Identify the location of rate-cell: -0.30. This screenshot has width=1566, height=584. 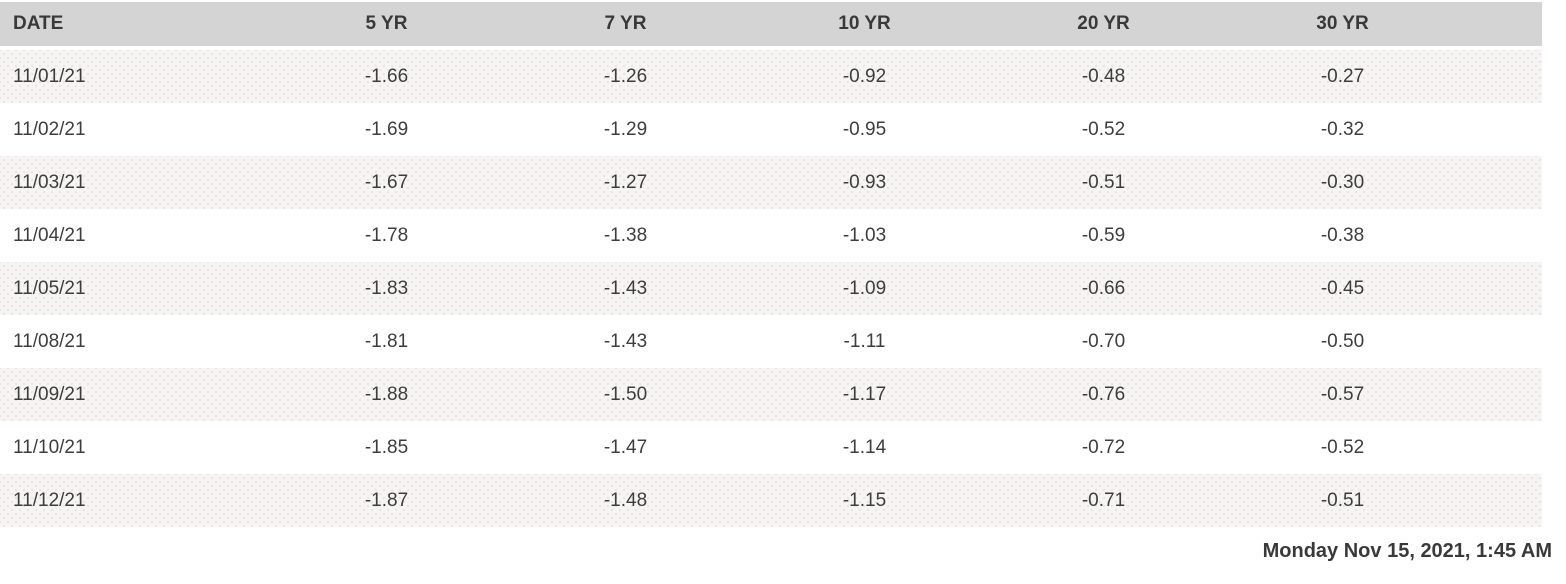
(1342, 182).